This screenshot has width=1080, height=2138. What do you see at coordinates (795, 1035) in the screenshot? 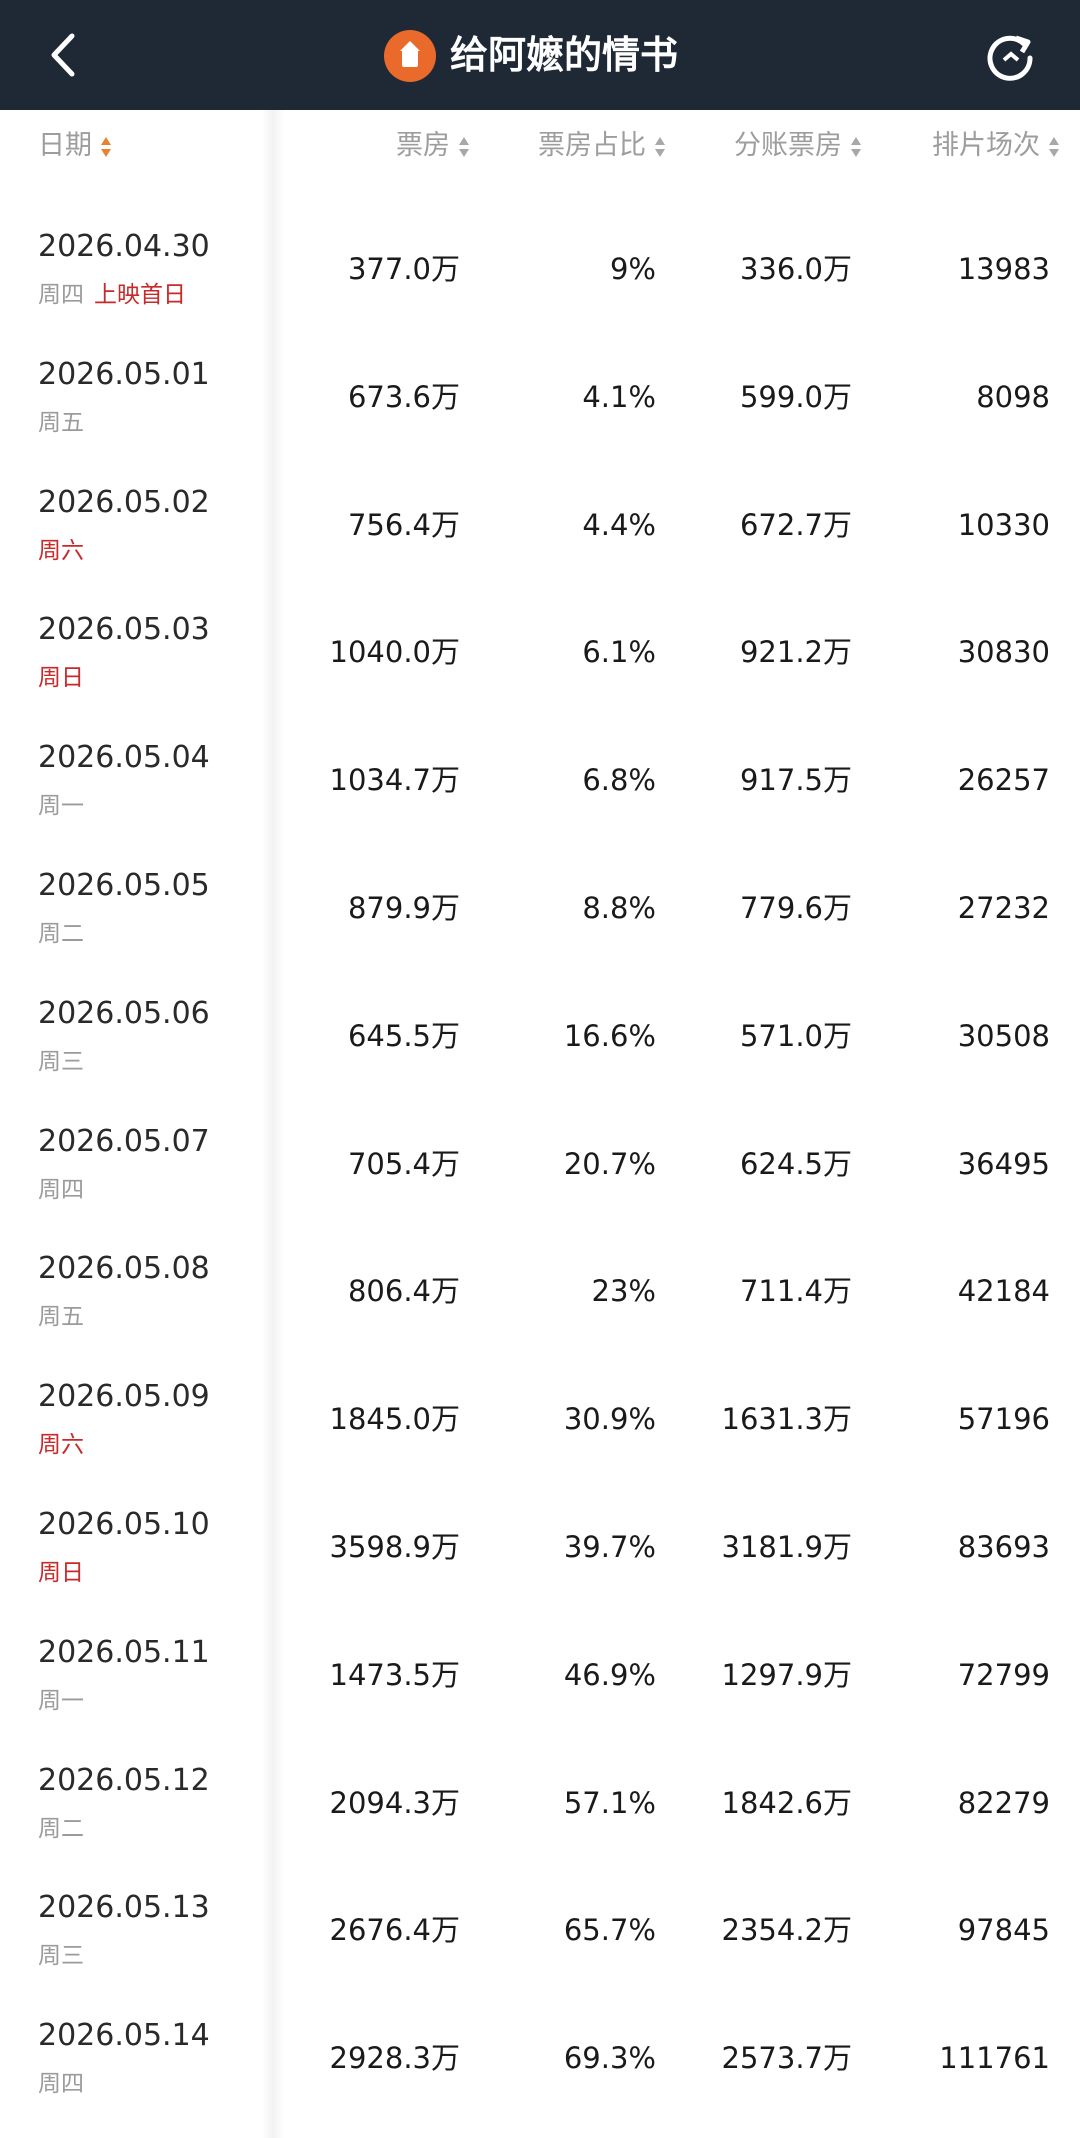
I see `split: 571.0万` at bounding box center [795, 1035].